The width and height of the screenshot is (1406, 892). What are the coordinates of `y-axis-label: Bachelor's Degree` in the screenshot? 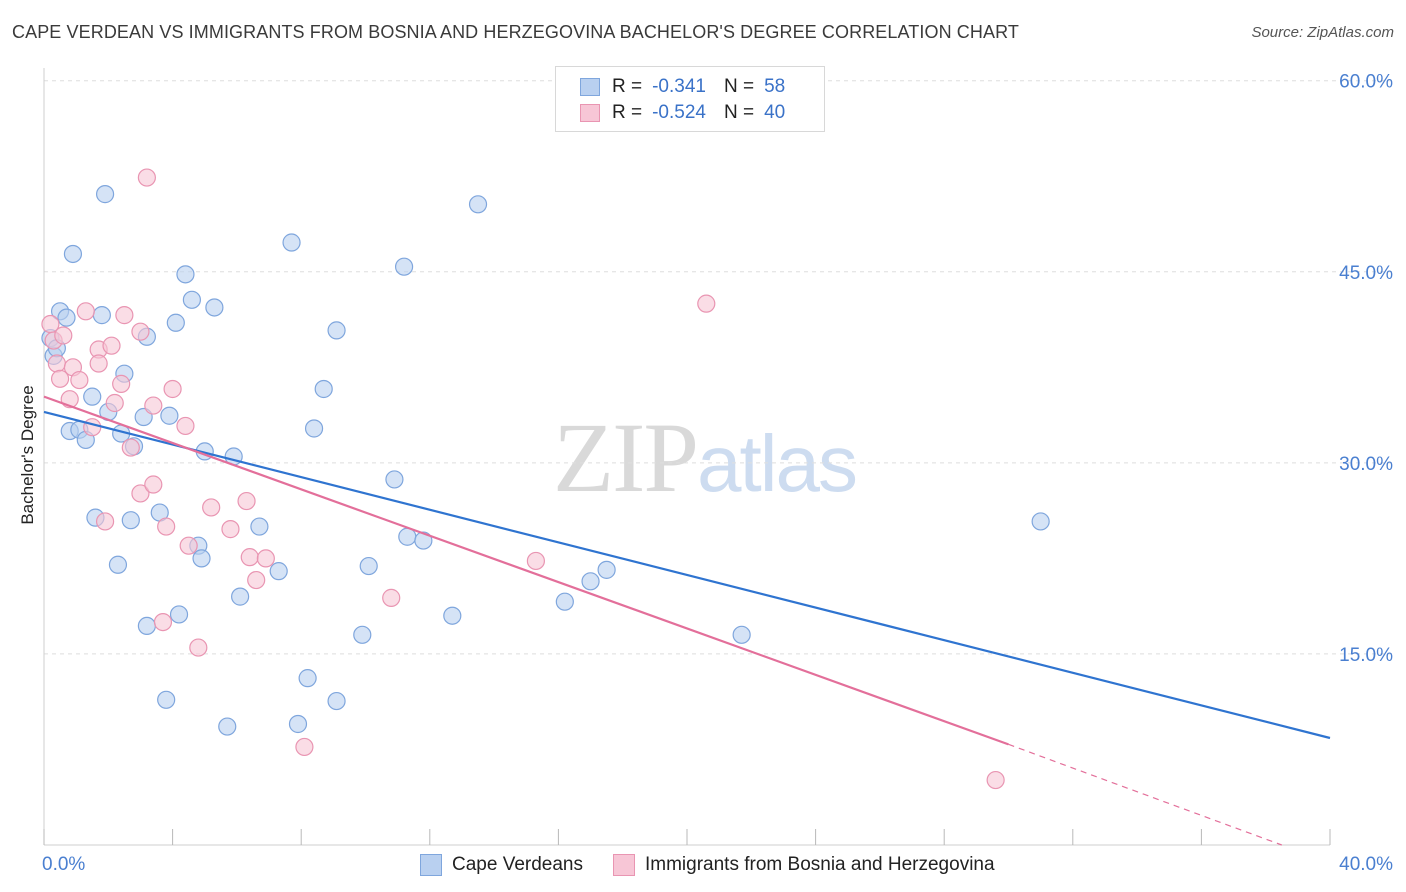 It's located at (27, 455).